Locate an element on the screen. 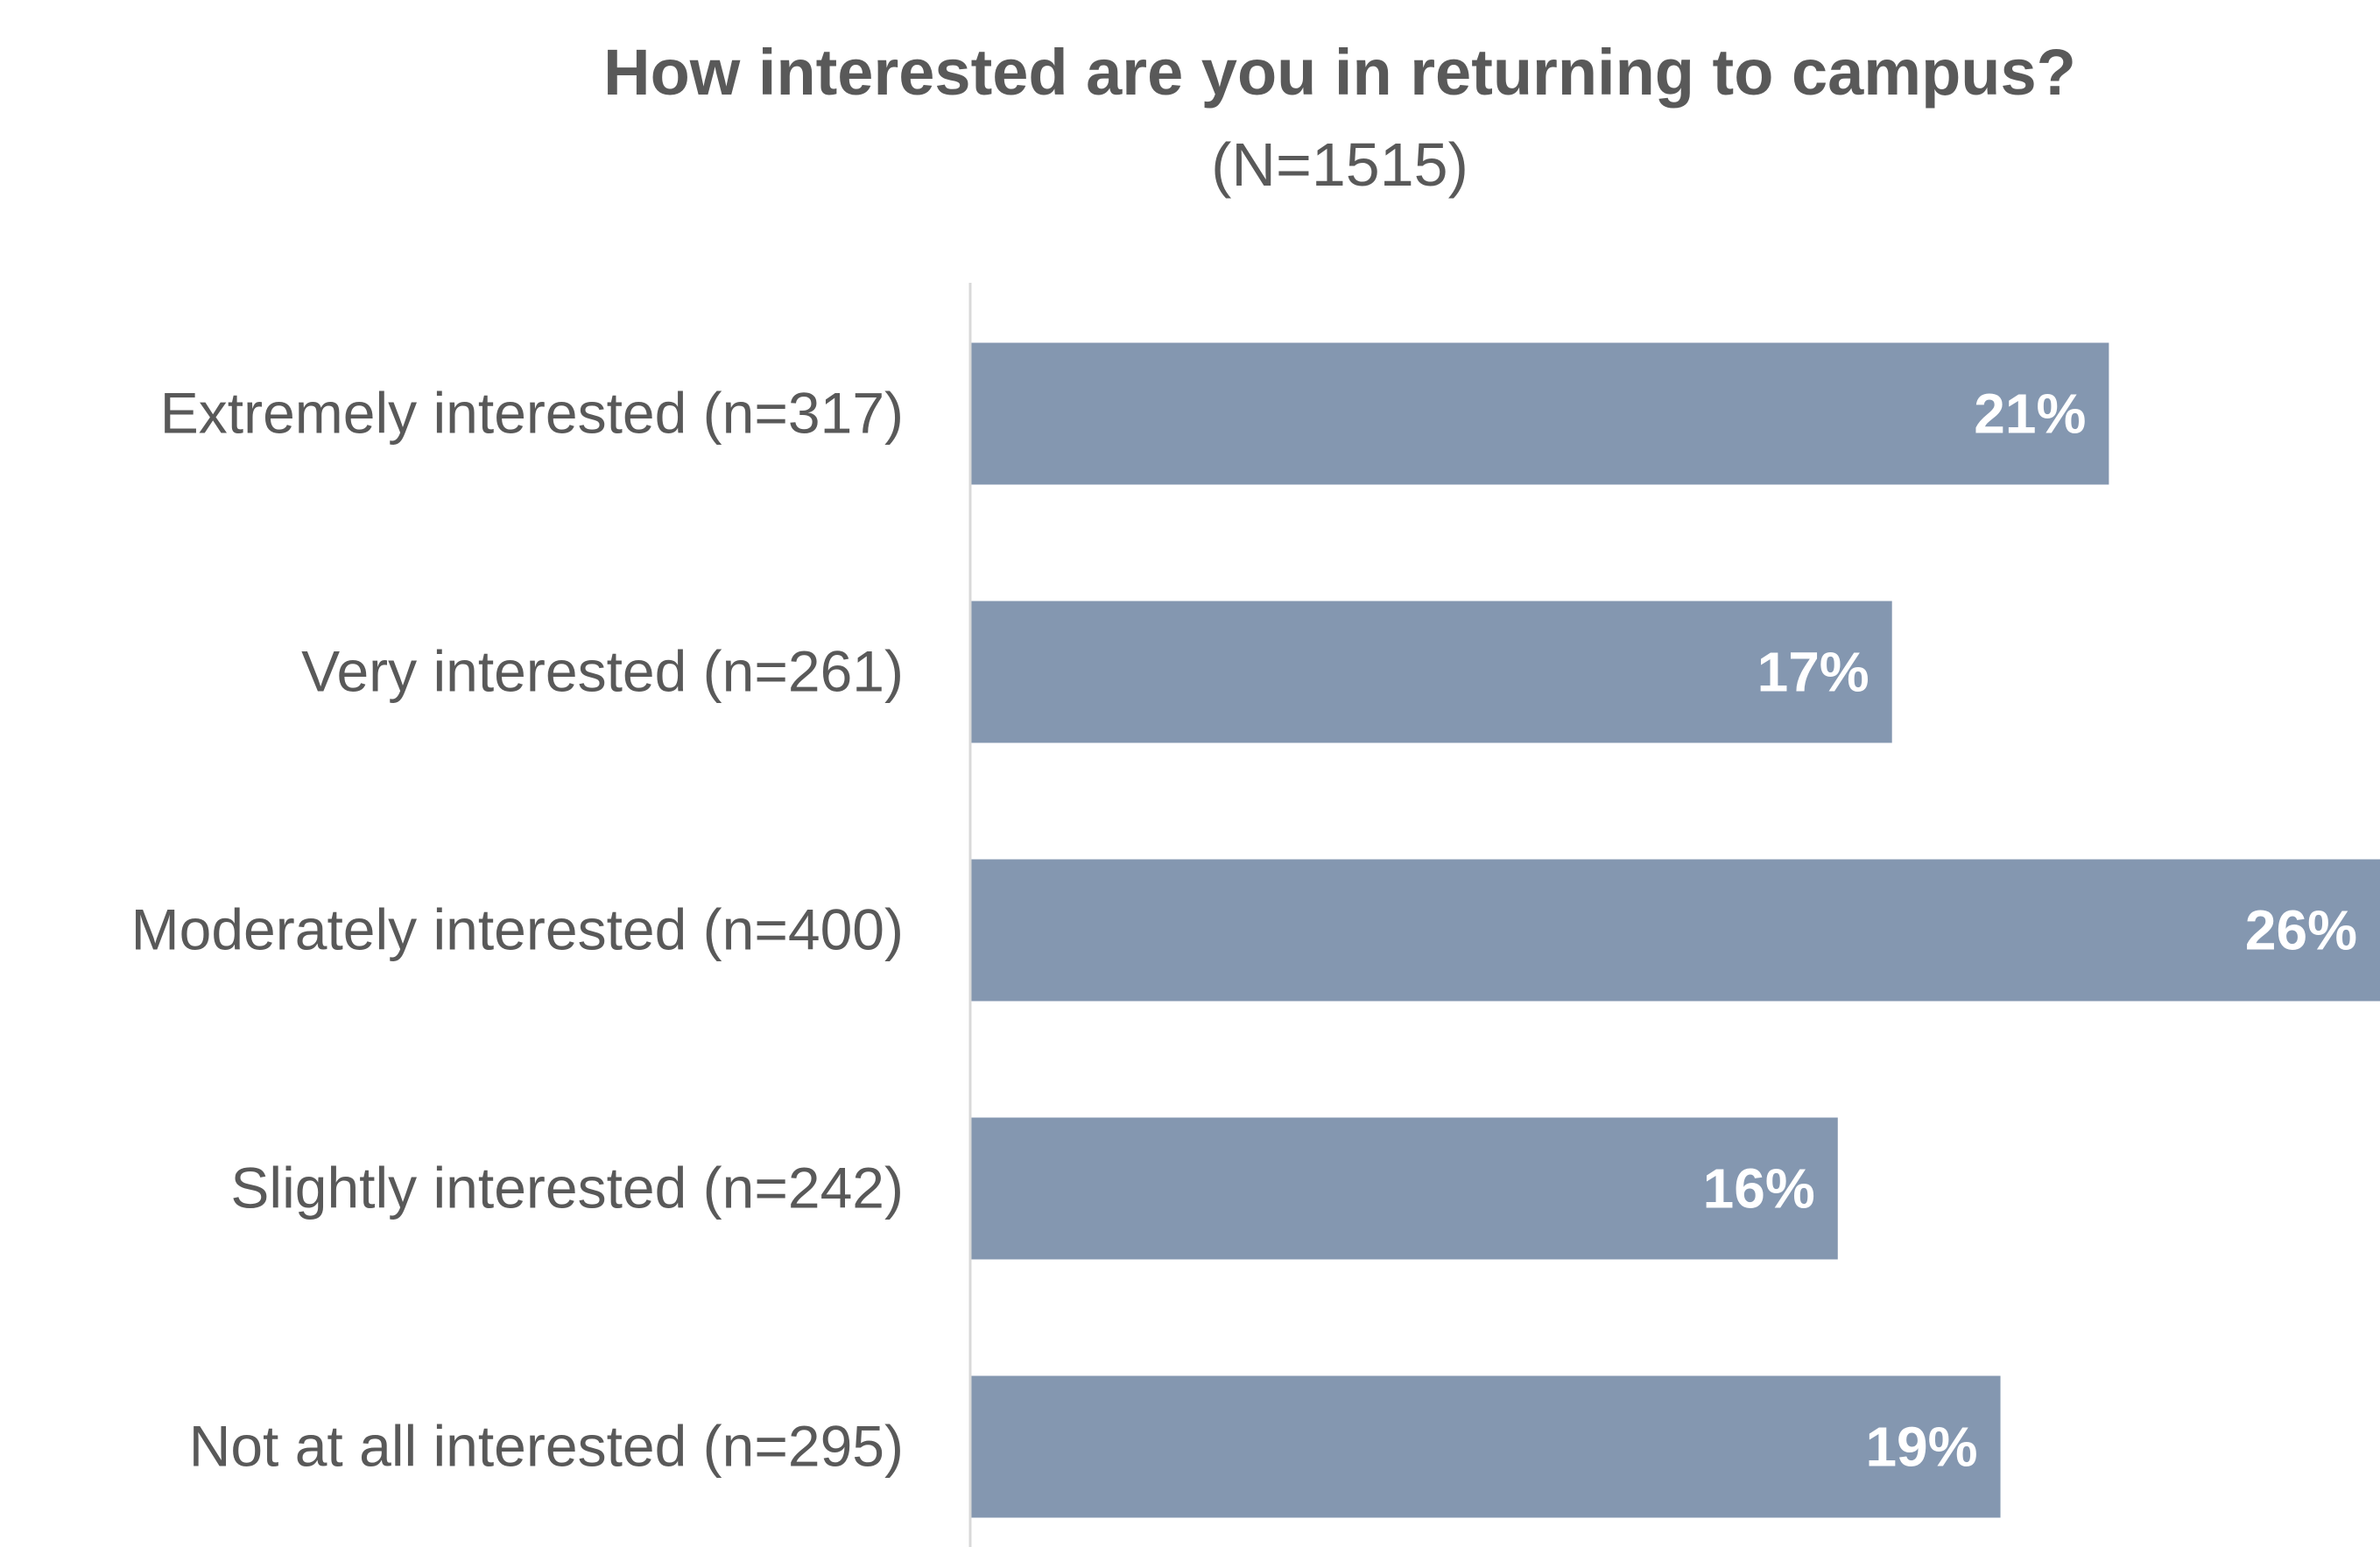 This screenshot has height=1547, width=2380. data-label: 16% is located at coordinates (1759, 1188).